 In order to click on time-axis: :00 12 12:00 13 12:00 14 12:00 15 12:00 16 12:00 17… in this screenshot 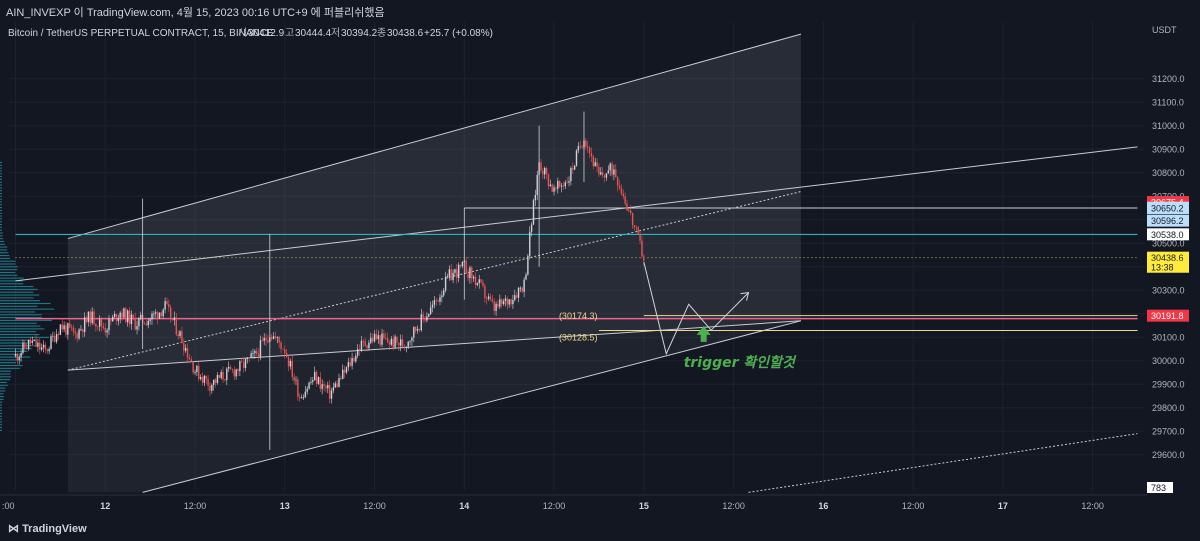, I will do `click(573, 502)`.